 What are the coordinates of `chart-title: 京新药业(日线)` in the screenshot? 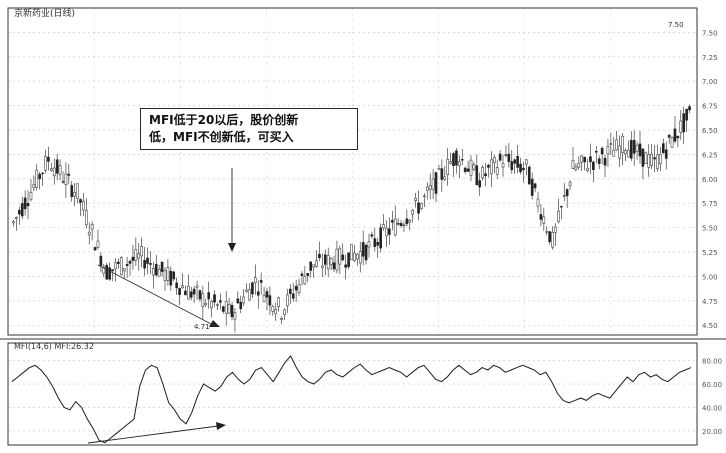 It's located at (44, 13).